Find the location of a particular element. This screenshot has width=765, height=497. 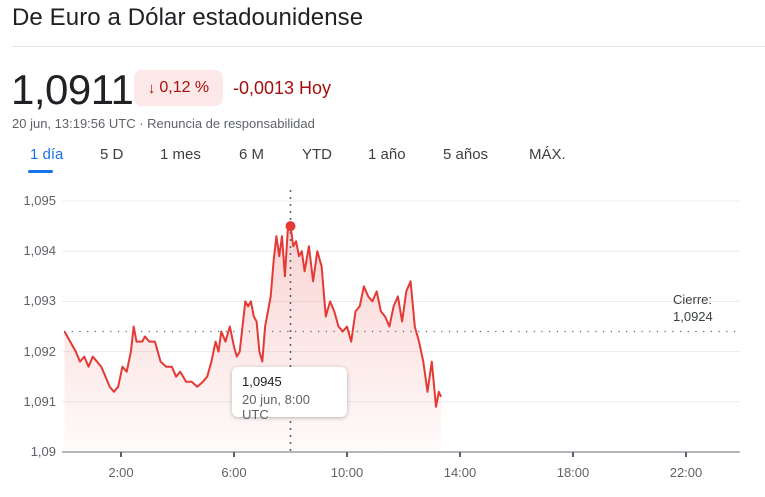

y-tick-label: 1,093 is located at coordinates (39, 300).